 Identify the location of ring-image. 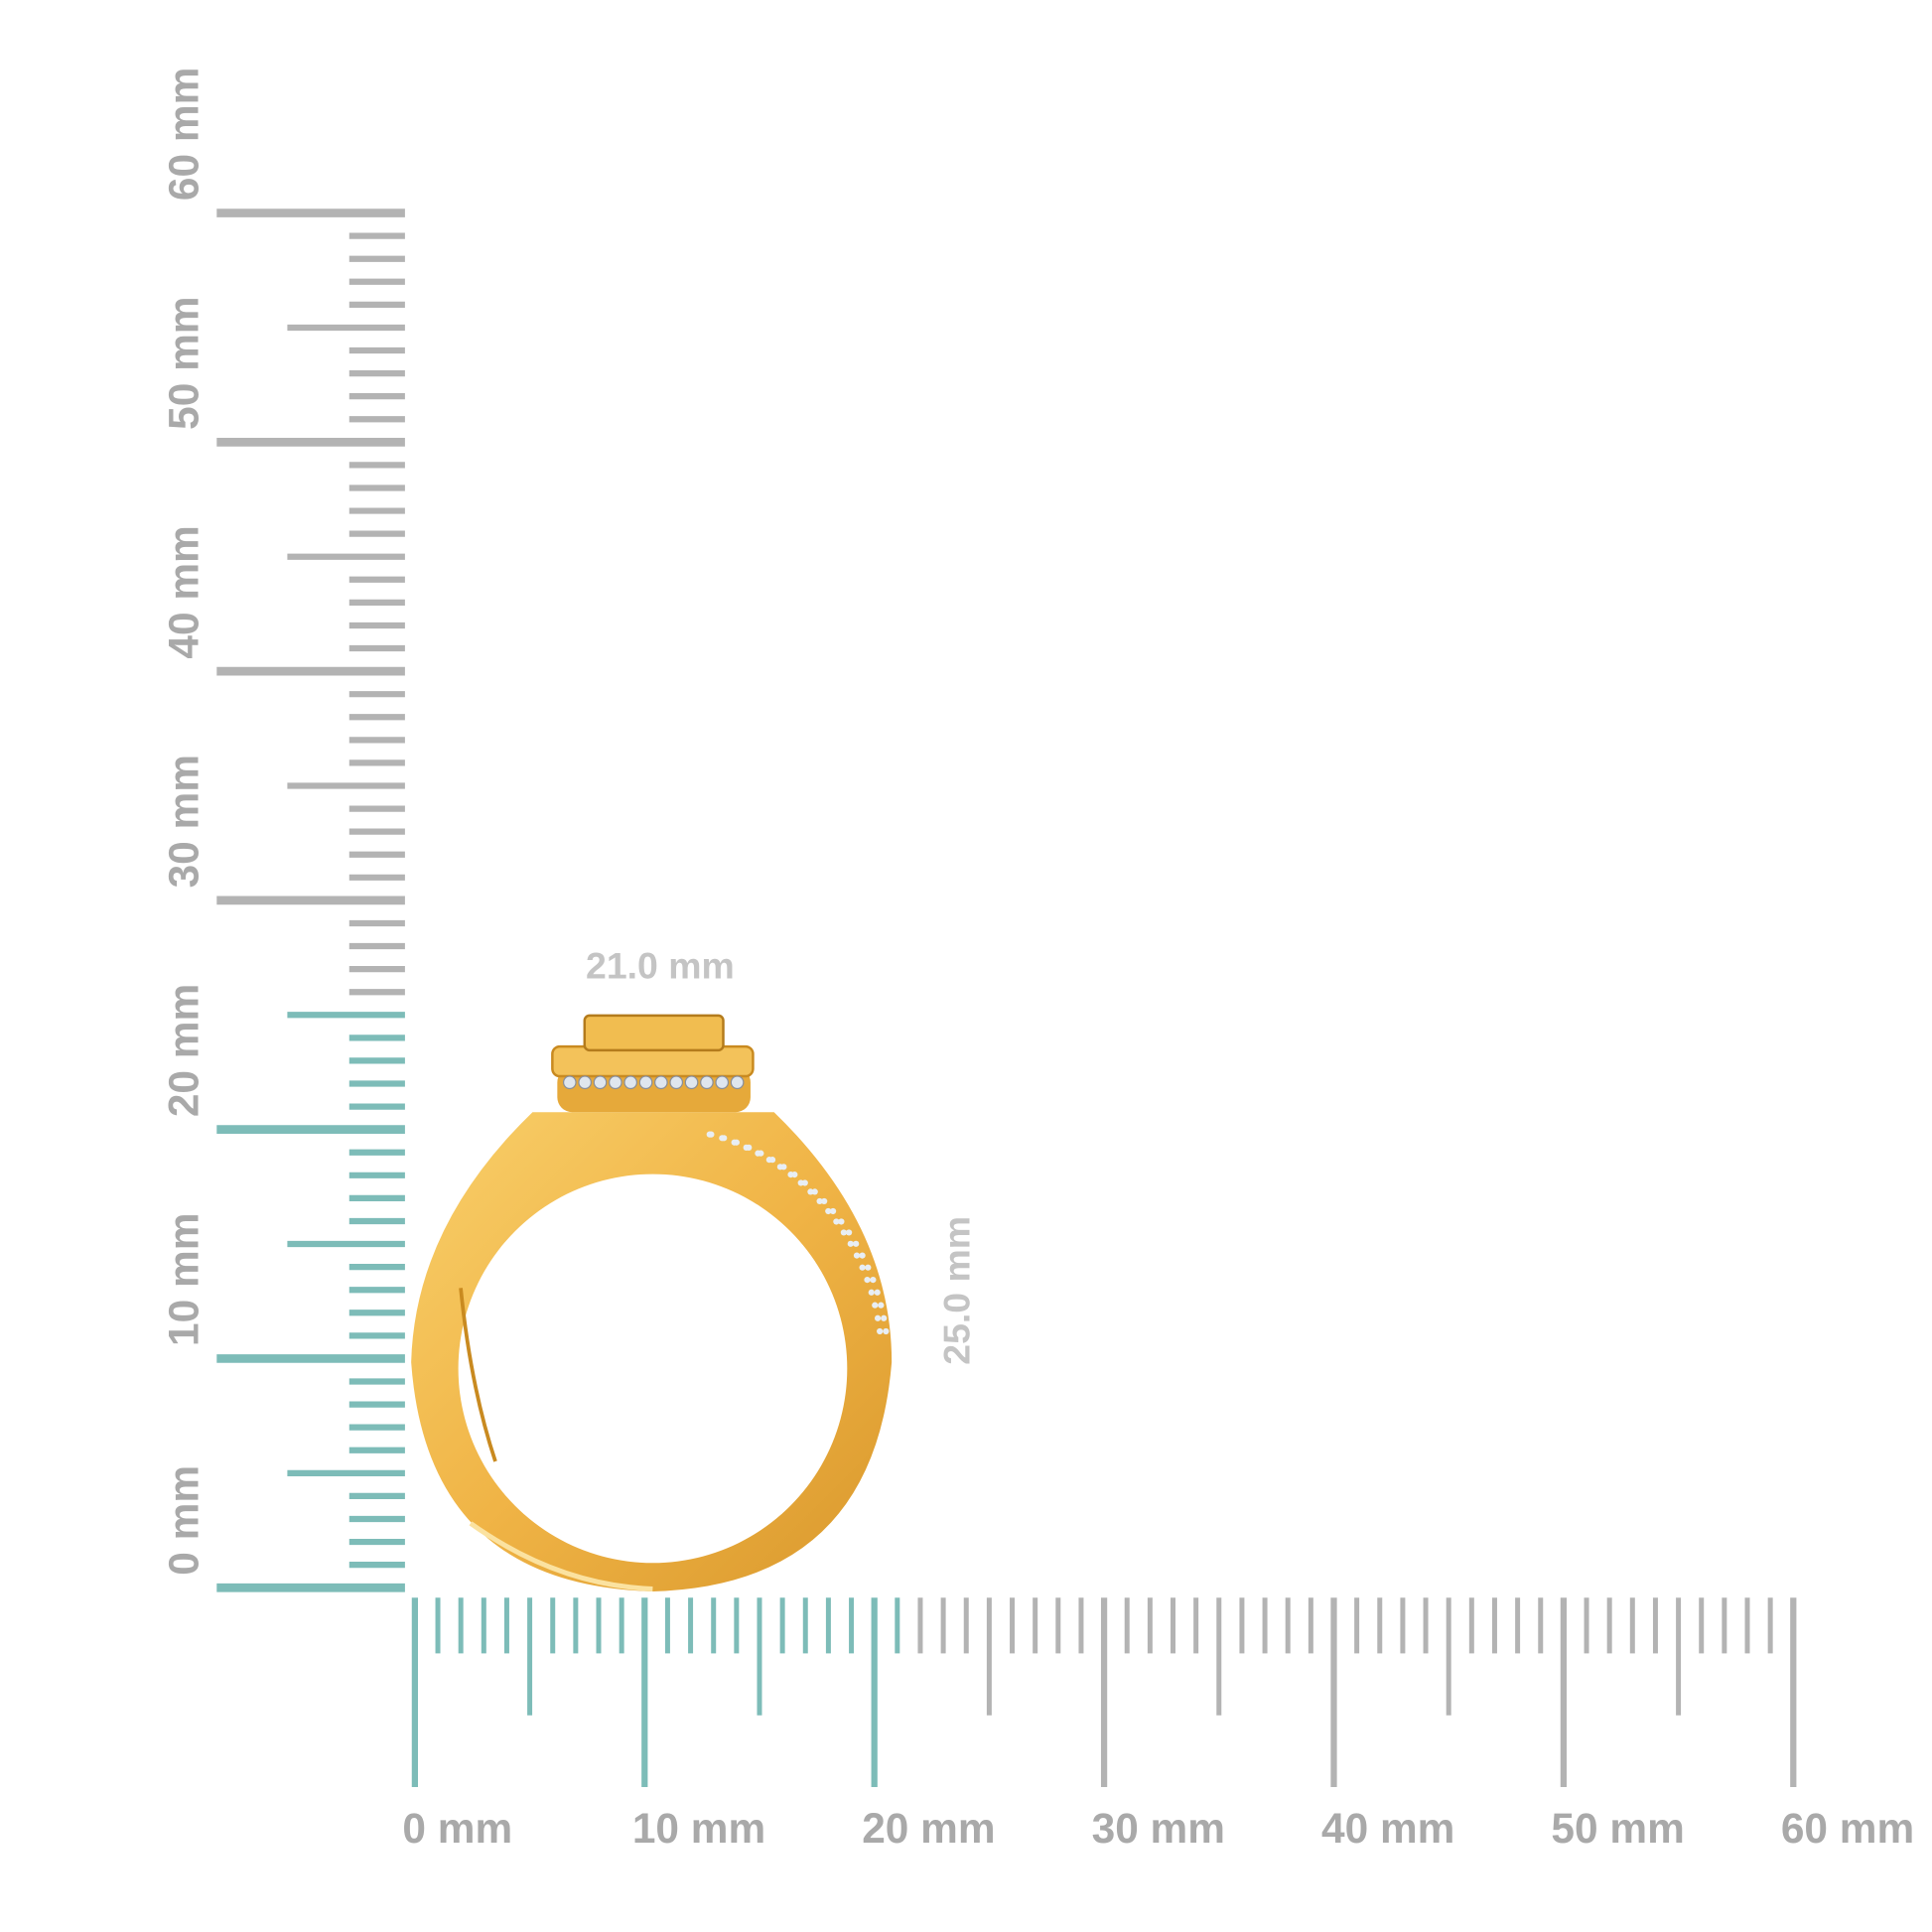
(652, 1302).